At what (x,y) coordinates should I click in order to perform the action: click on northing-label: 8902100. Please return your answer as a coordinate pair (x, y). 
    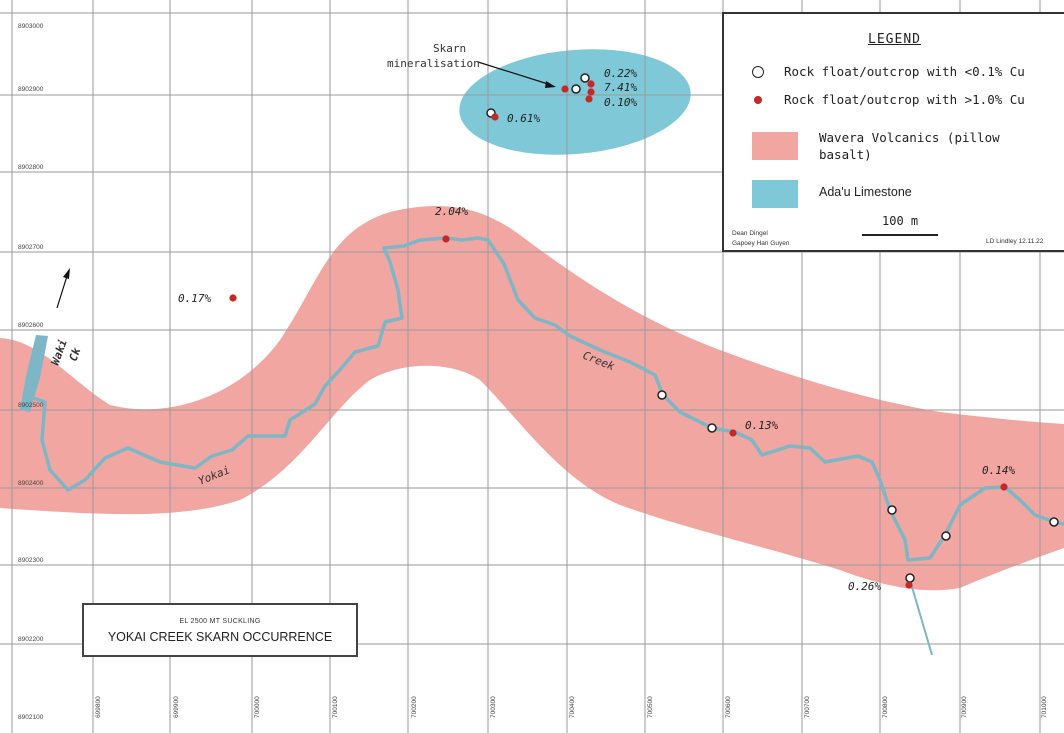
    Looking at the image, I should click on (31, 717).